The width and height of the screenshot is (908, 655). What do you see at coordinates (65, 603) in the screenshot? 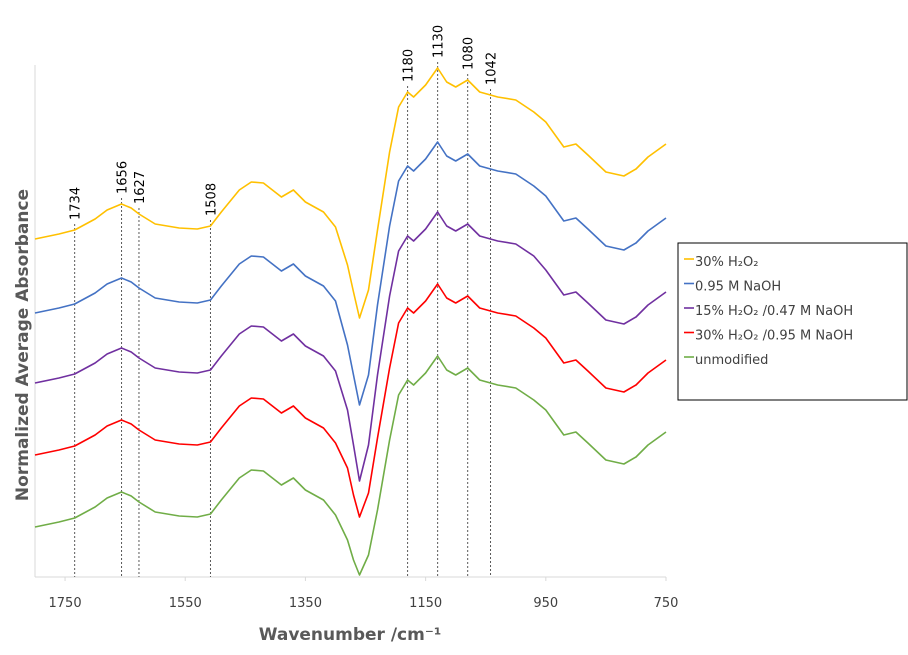
I see `x-tick-label: 1750` at bounding box center [65, 603].